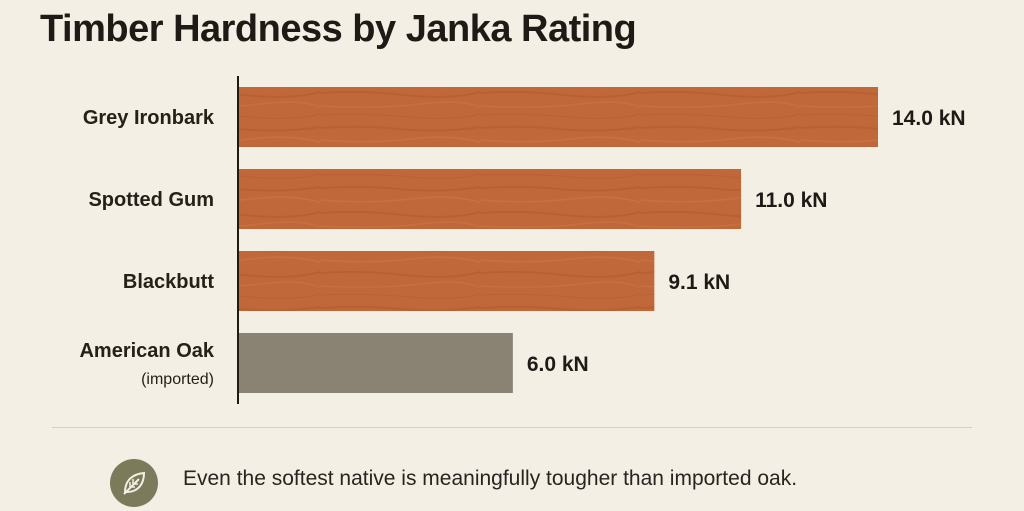 The height and width of the screenshot is (511, 1024). Describe the element at coordinates (151, 200) in the screenshot. I see `category-label: Spotted Gum` at that location.